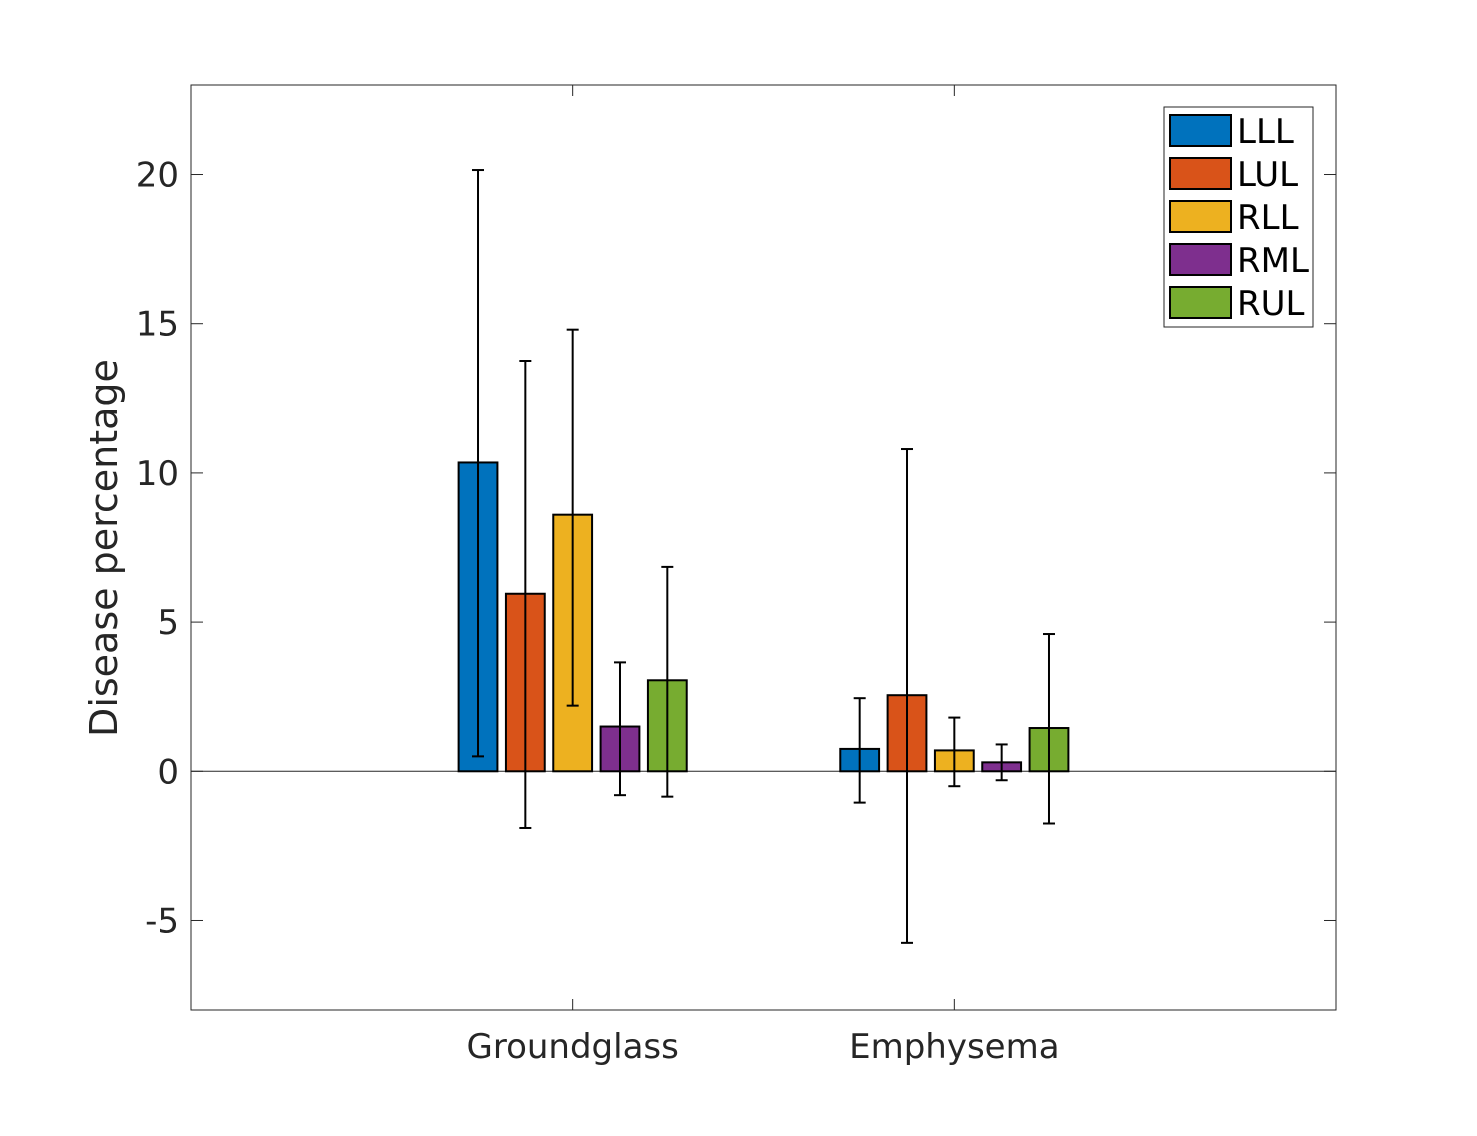  I want to click on legend-label-rul: RUL, so click(1271, 304).